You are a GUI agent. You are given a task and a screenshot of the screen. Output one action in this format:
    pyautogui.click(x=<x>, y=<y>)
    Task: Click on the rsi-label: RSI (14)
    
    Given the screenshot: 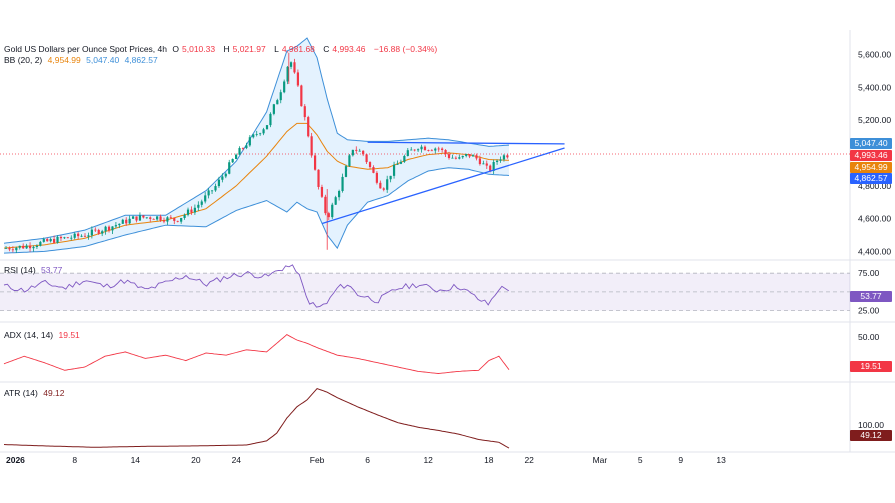 What is the action you would take?
    pyautogui.click(x=20, y=270)
    